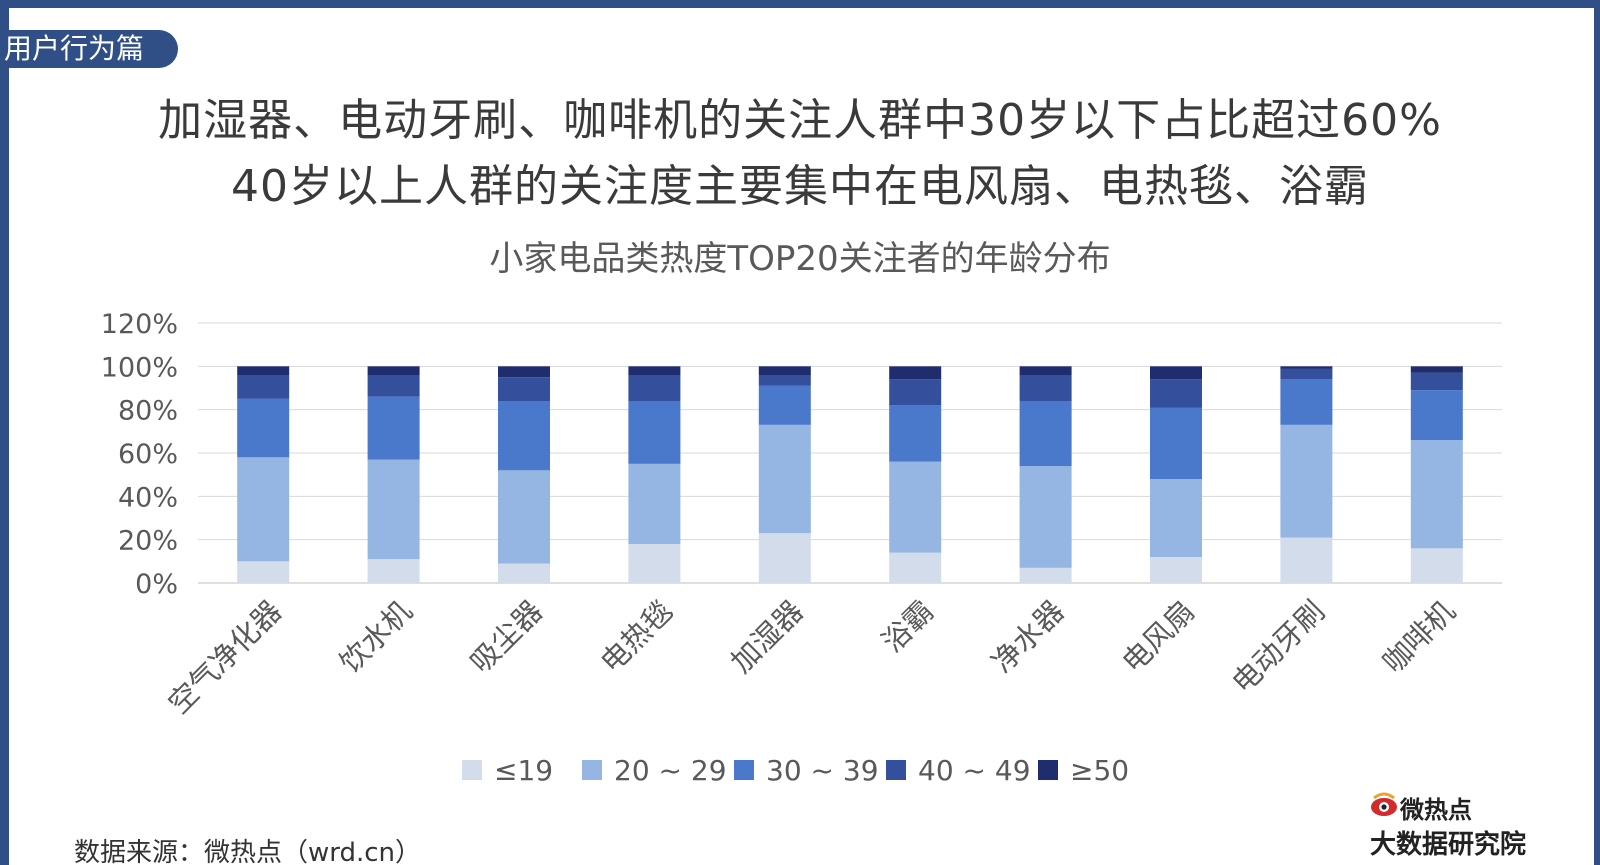 The width and height of the screenshot is (1600, 865). What do you see at coordinates (637, 637) in the screenshot?
I see `x-tick-label: 电热毯` at bounding box center [637, 637].